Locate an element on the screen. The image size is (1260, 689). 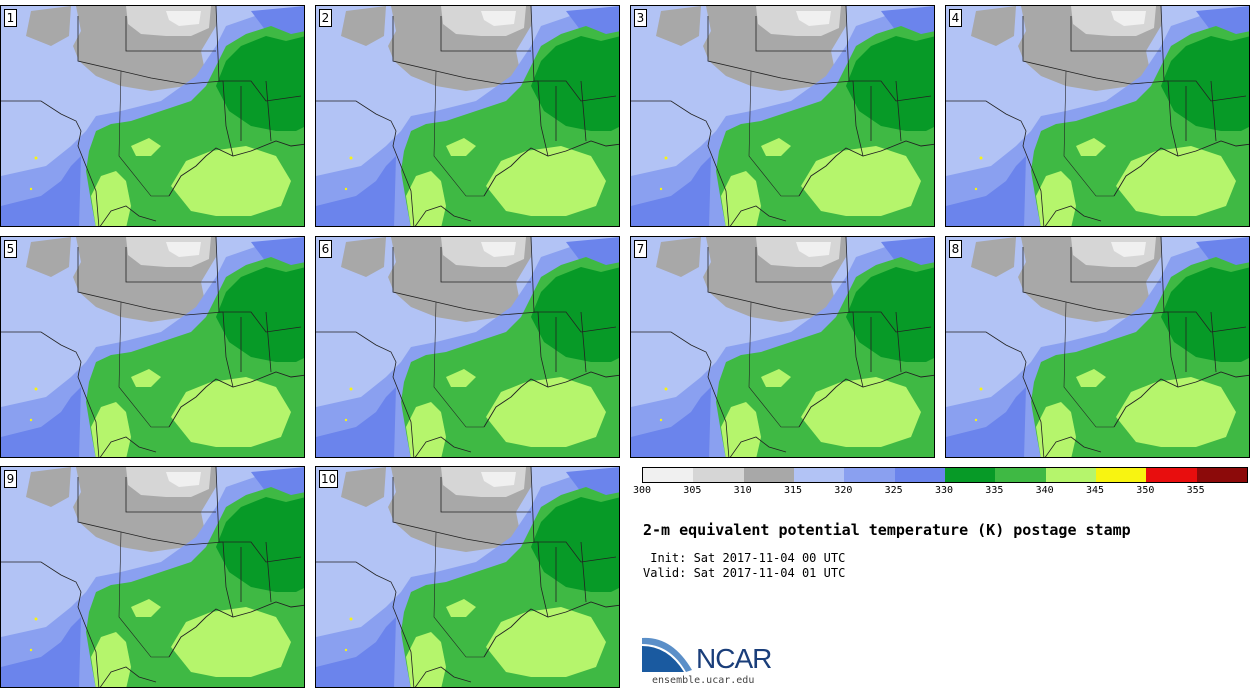
member-label: 4 is located at coordinates (955, 18).